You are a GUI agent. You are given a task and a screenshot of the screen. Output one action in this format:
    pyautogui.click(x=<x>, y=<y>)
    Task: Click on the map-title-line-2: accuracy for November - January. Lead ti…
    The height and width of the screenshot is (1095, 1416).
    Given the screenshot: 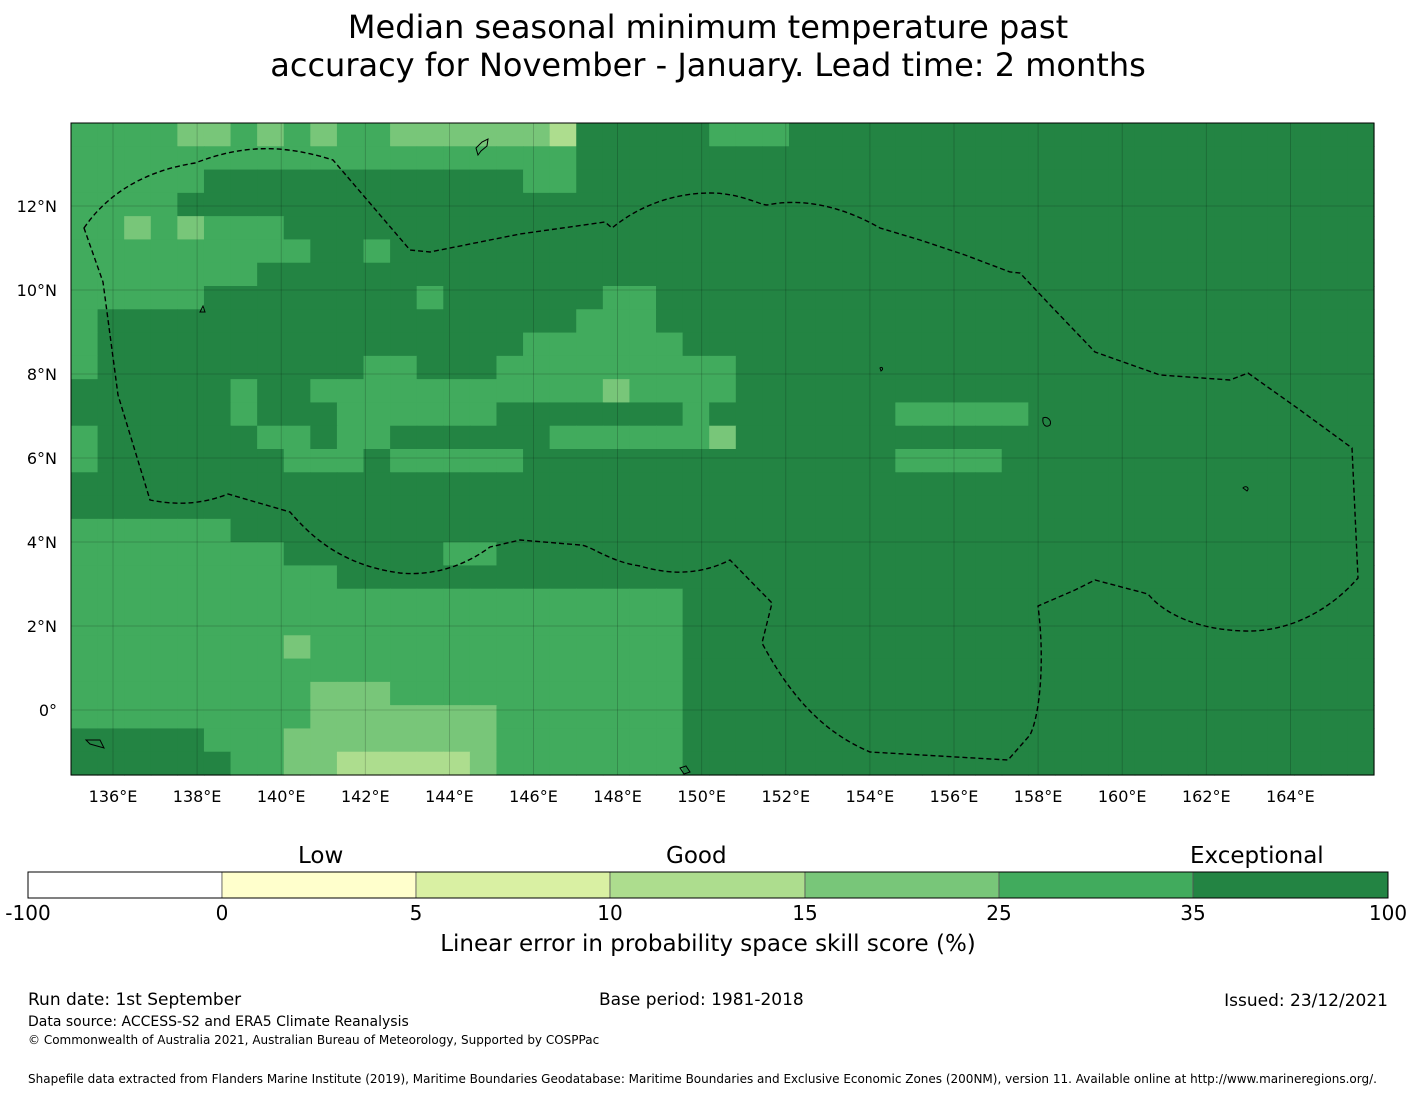 What is the action you would take?
    pyautogui.click(x=708, y=65)
    